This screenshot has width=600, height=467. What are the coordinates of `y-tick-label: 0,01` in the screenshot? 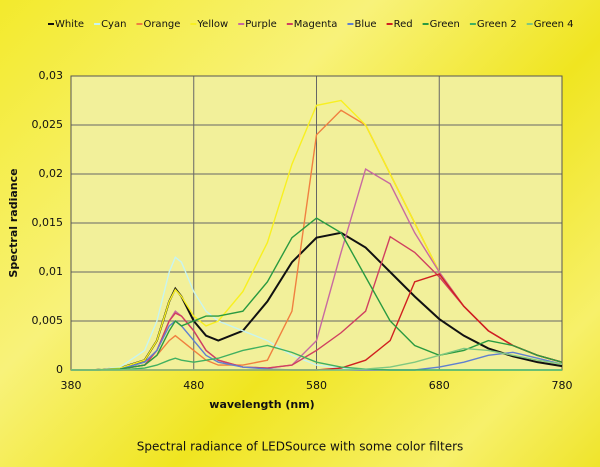 It's located at (51, 271).